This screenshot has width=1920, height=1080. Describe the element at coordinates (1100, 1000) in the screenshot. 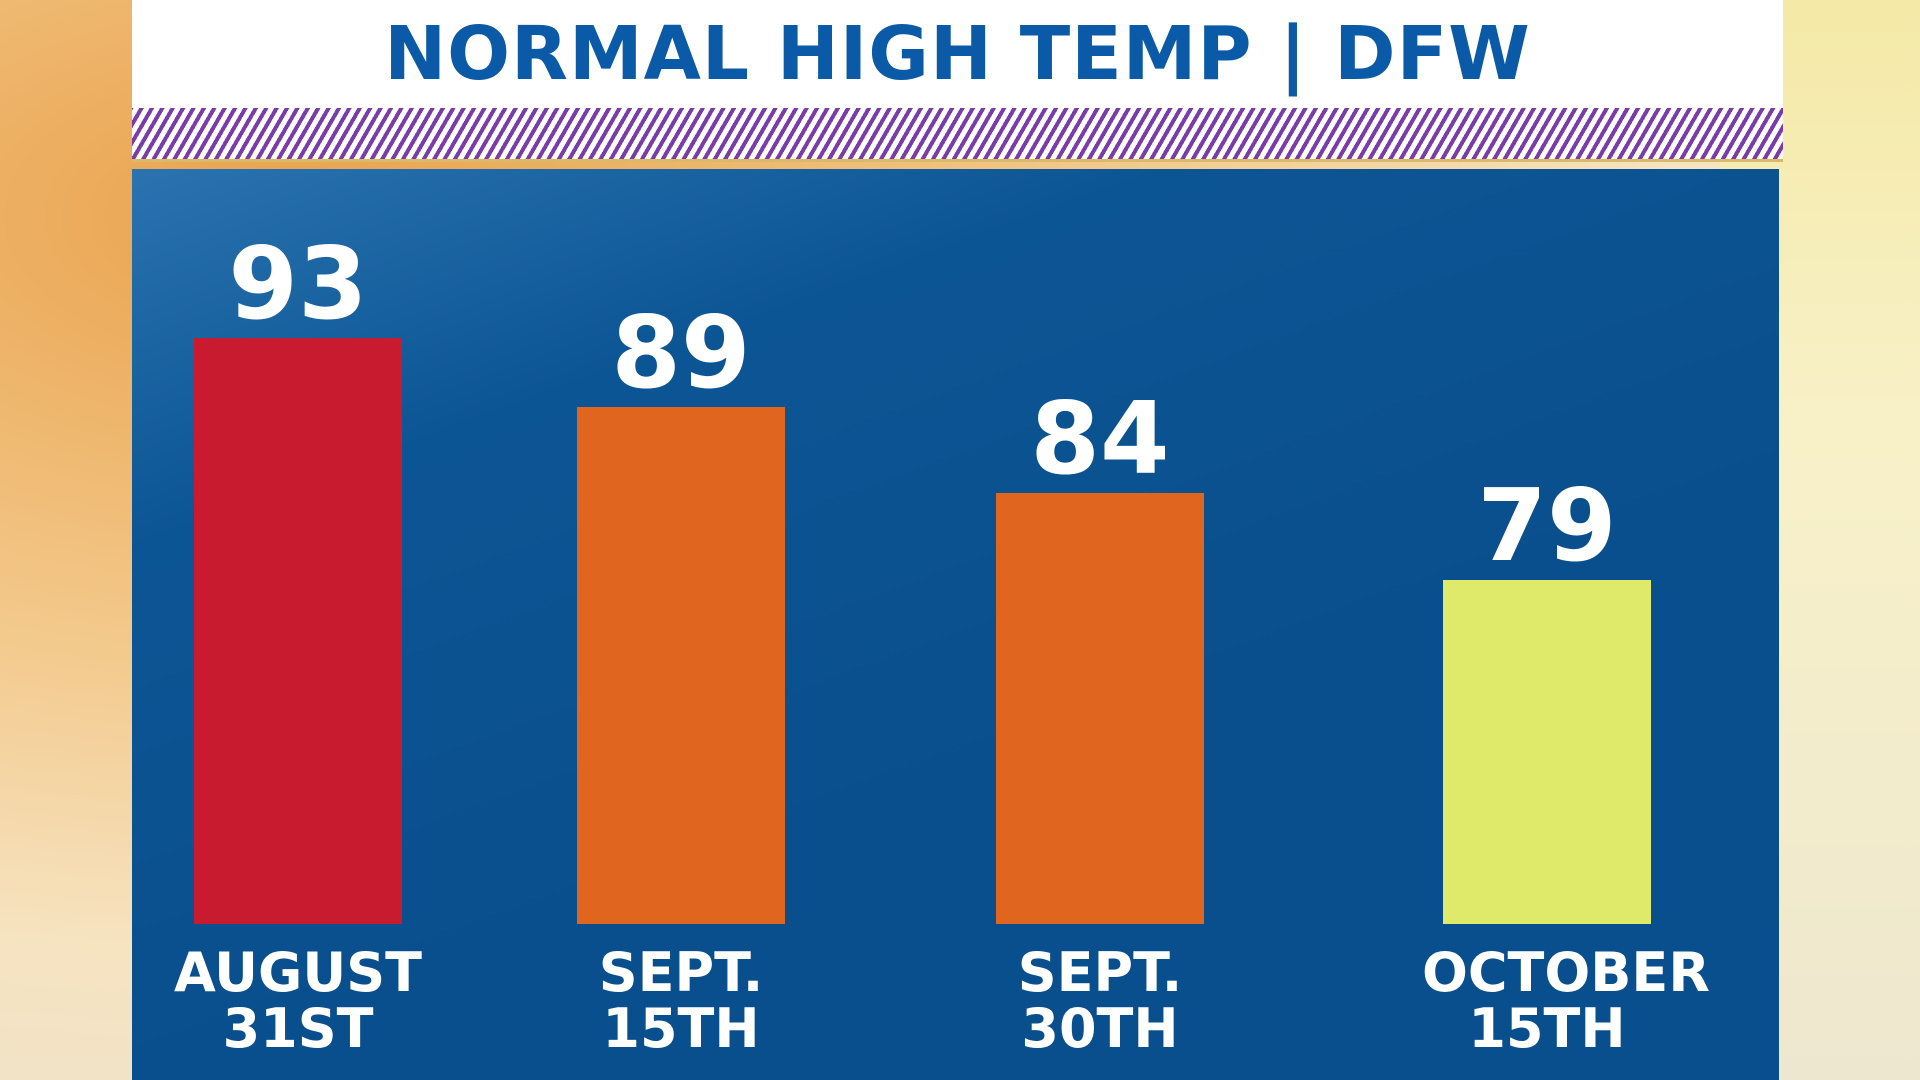

I see `x-tick-label: SEPT. 30TH` at that location.